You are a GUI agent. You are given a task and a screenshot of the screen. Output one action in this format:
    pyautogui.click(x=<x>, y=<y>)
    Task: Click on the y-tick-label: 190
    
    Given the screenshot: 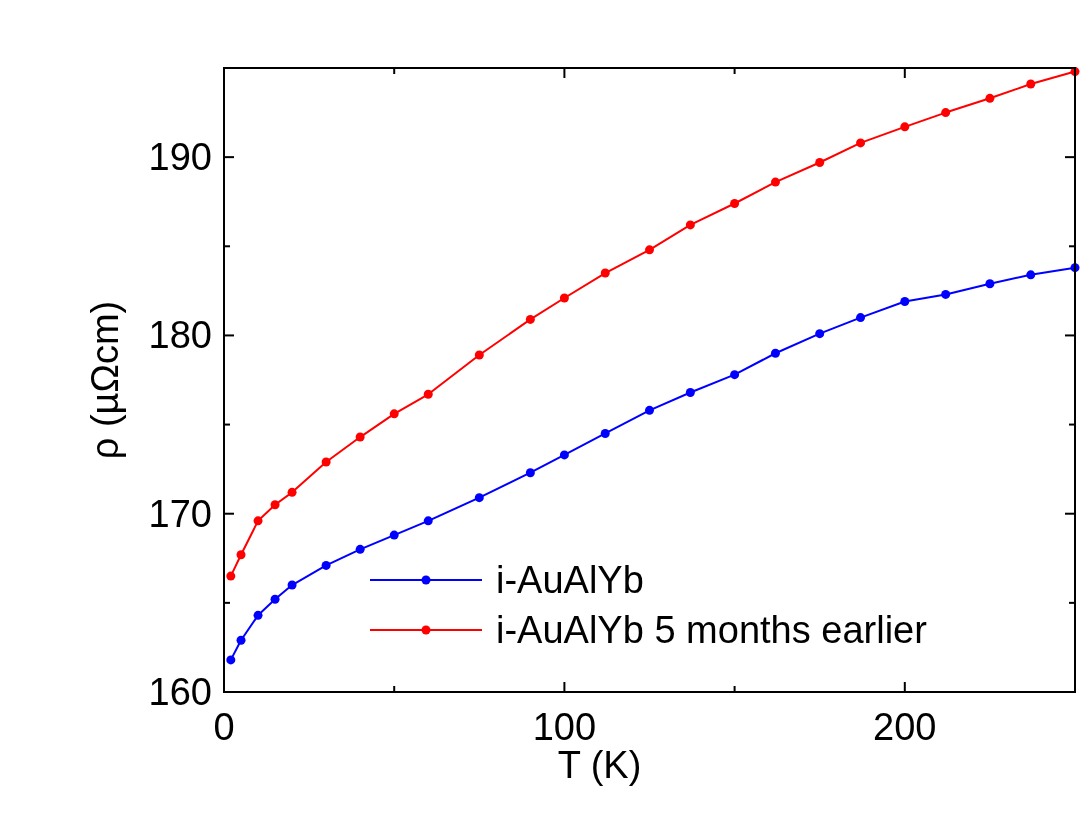 What is the action you would take?
    pyautogui.click(x=180, y=157)
    